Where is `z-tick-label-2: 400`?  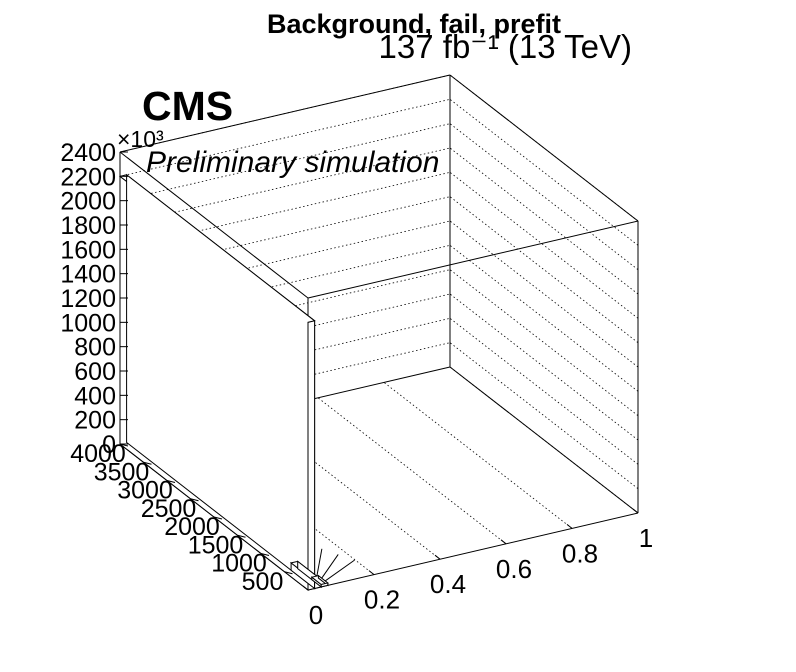 z-tick-label-2: 400 is located at coordinates (95, 396).